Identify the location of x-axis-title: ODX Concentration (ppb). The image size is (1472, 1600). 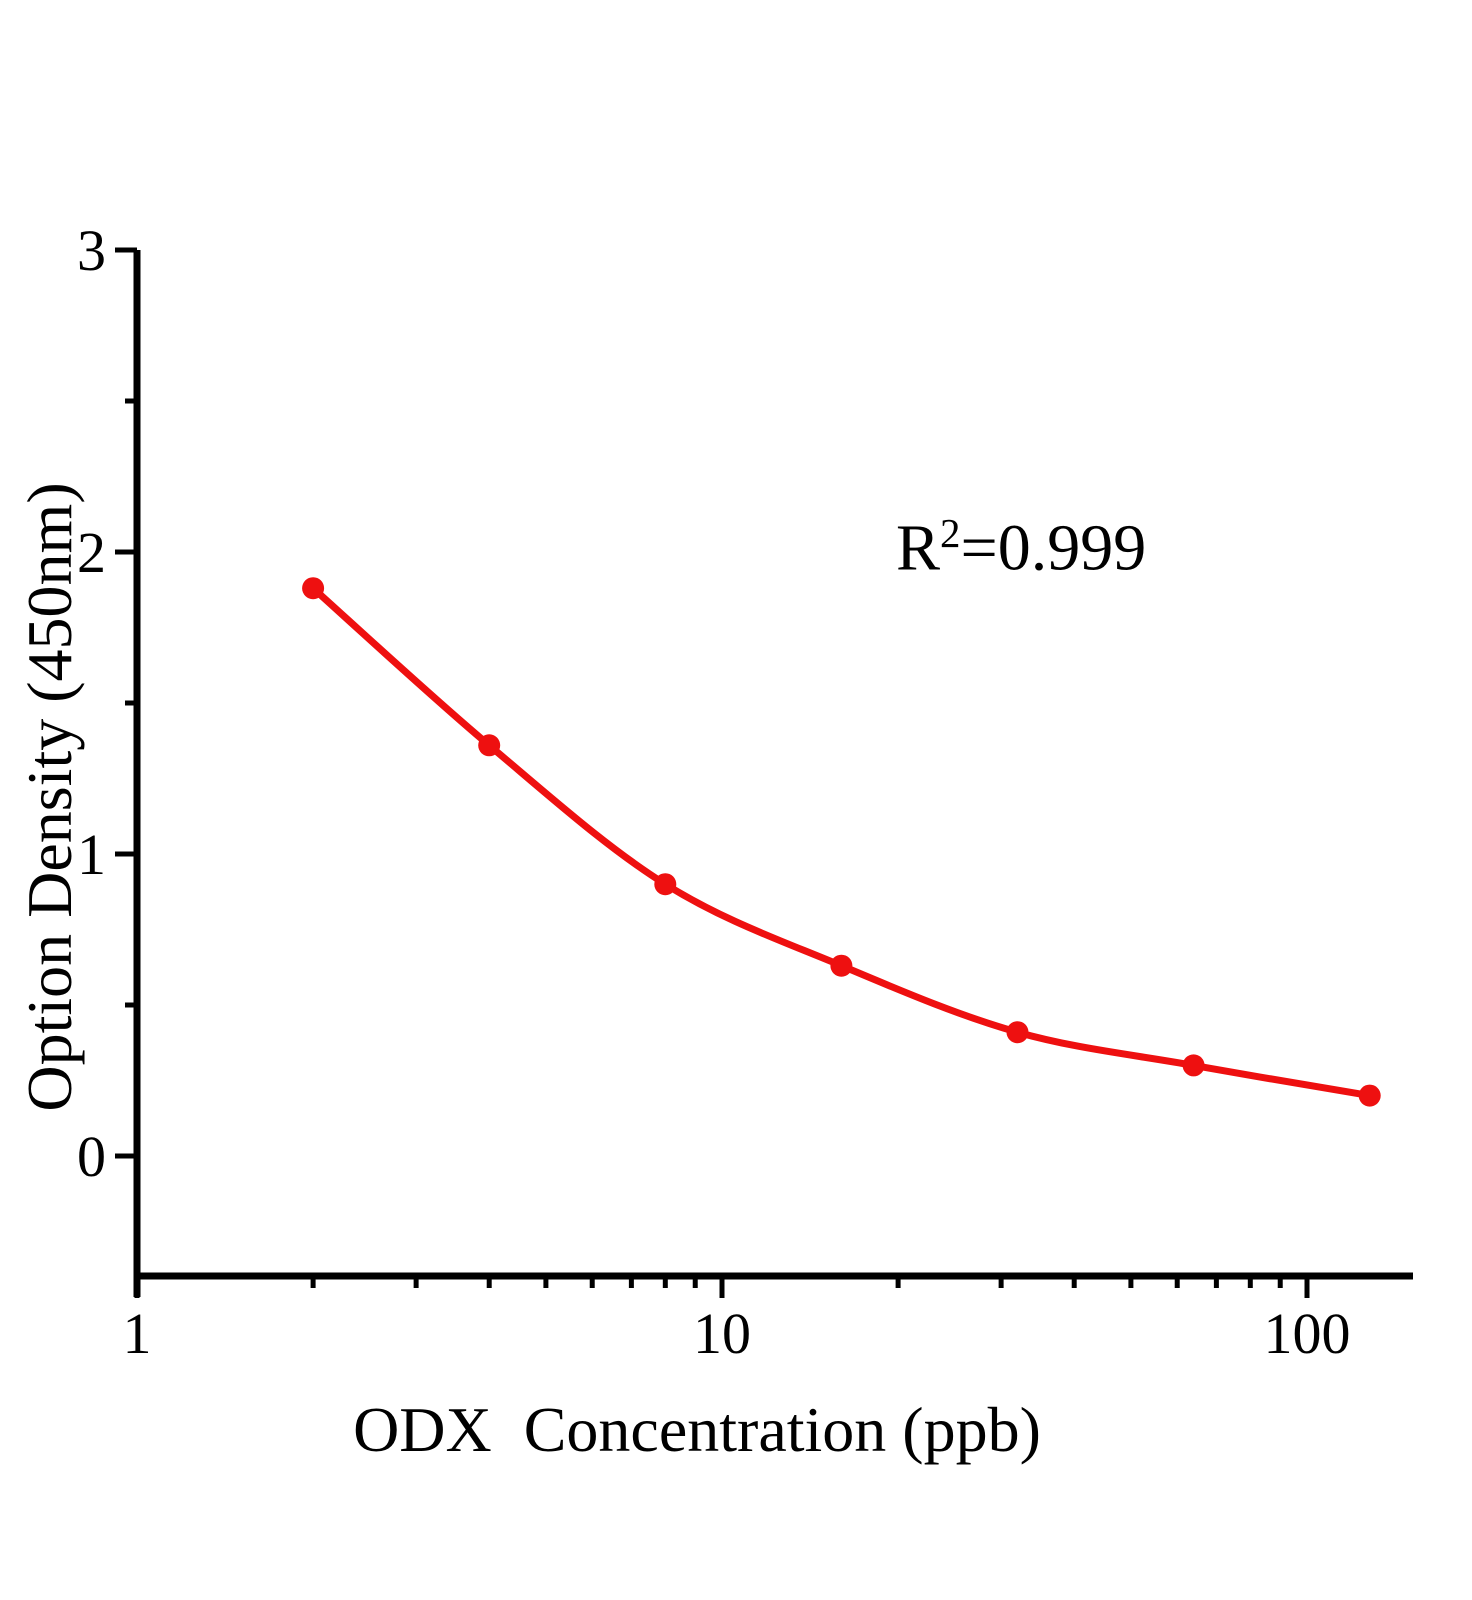
(697, 1429).